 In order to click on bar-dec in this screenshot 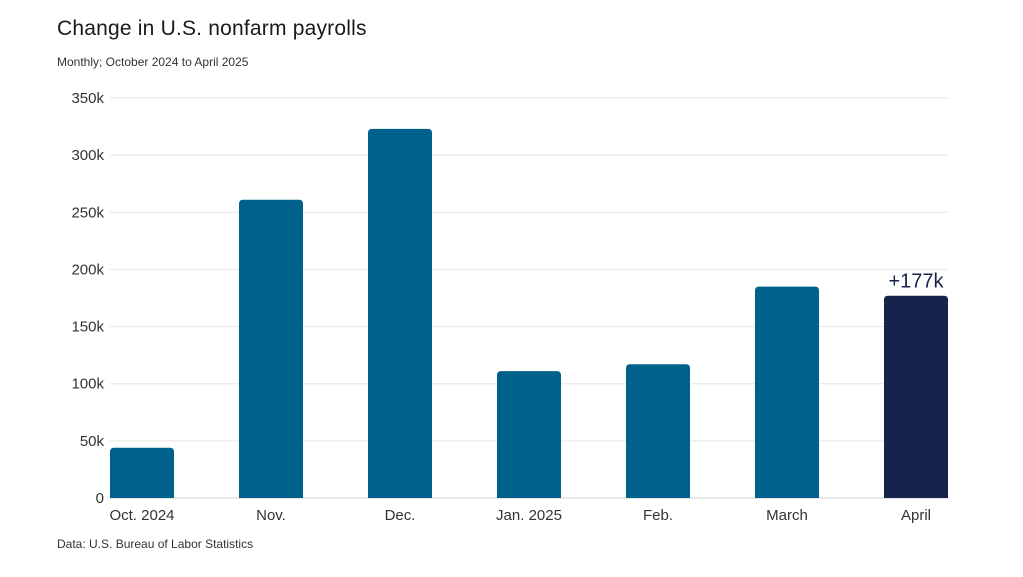, I will do `click(400, 313)`.